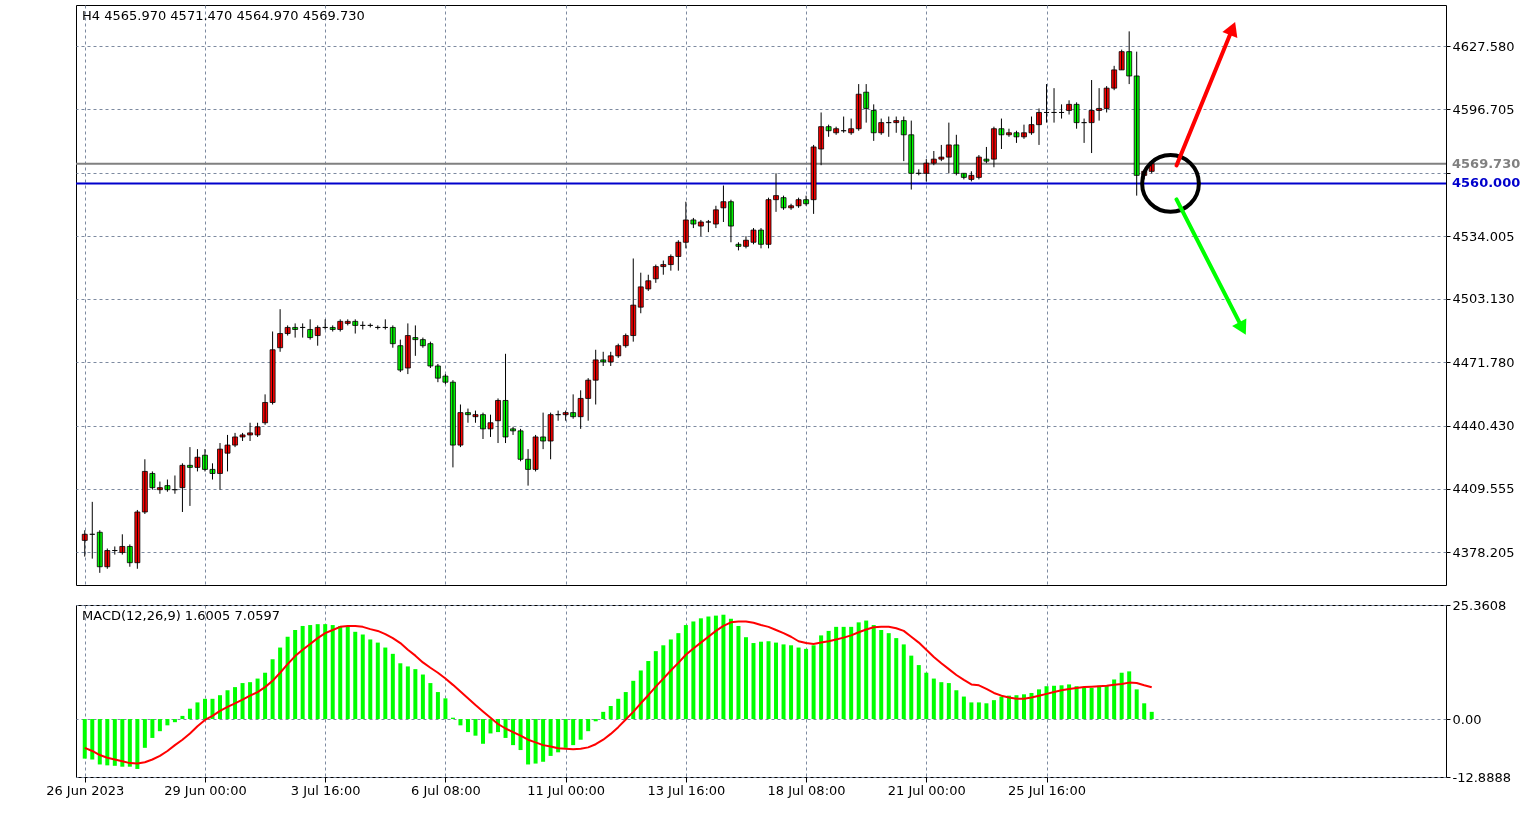 The width and height of the screenshot is (1526, 813). Describe the element at coordinates (181, 615) in the screenshot. I see `chart-title: MACD(12,26,9) 1.6005 7.0597` at that location.